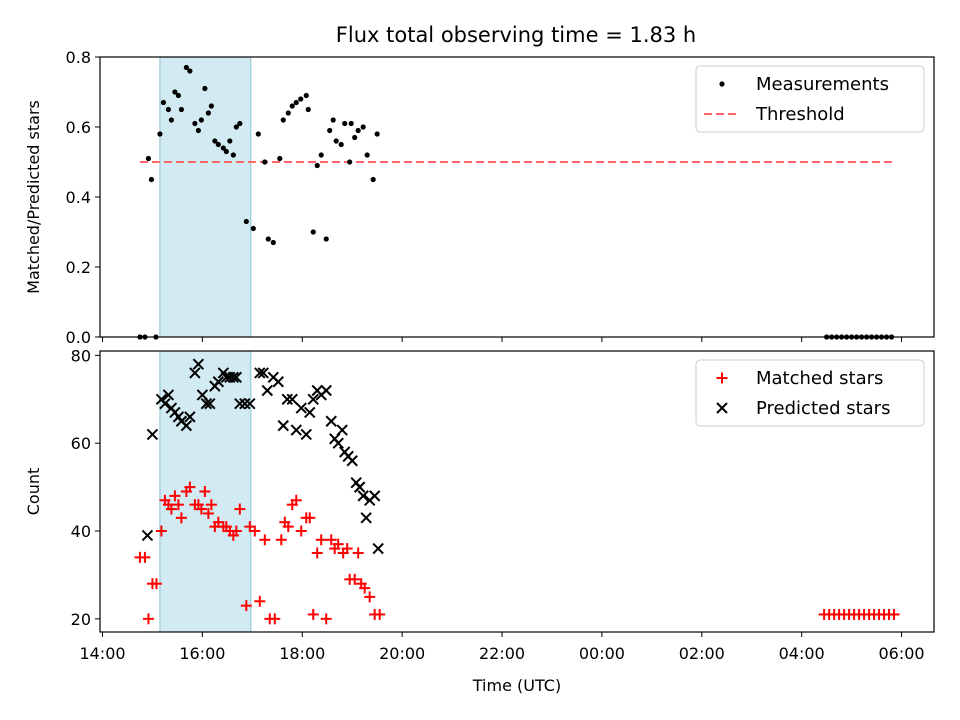 This screenshot has height=720, width=960. I want to click on point-2-45-b, so click(338, 443).